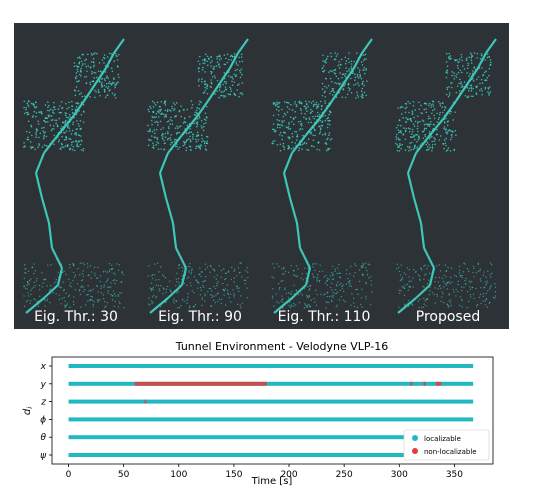 The height and width of the screenshot is (489, 537). I want to click on y-tick-label: x, so click(43, 367).